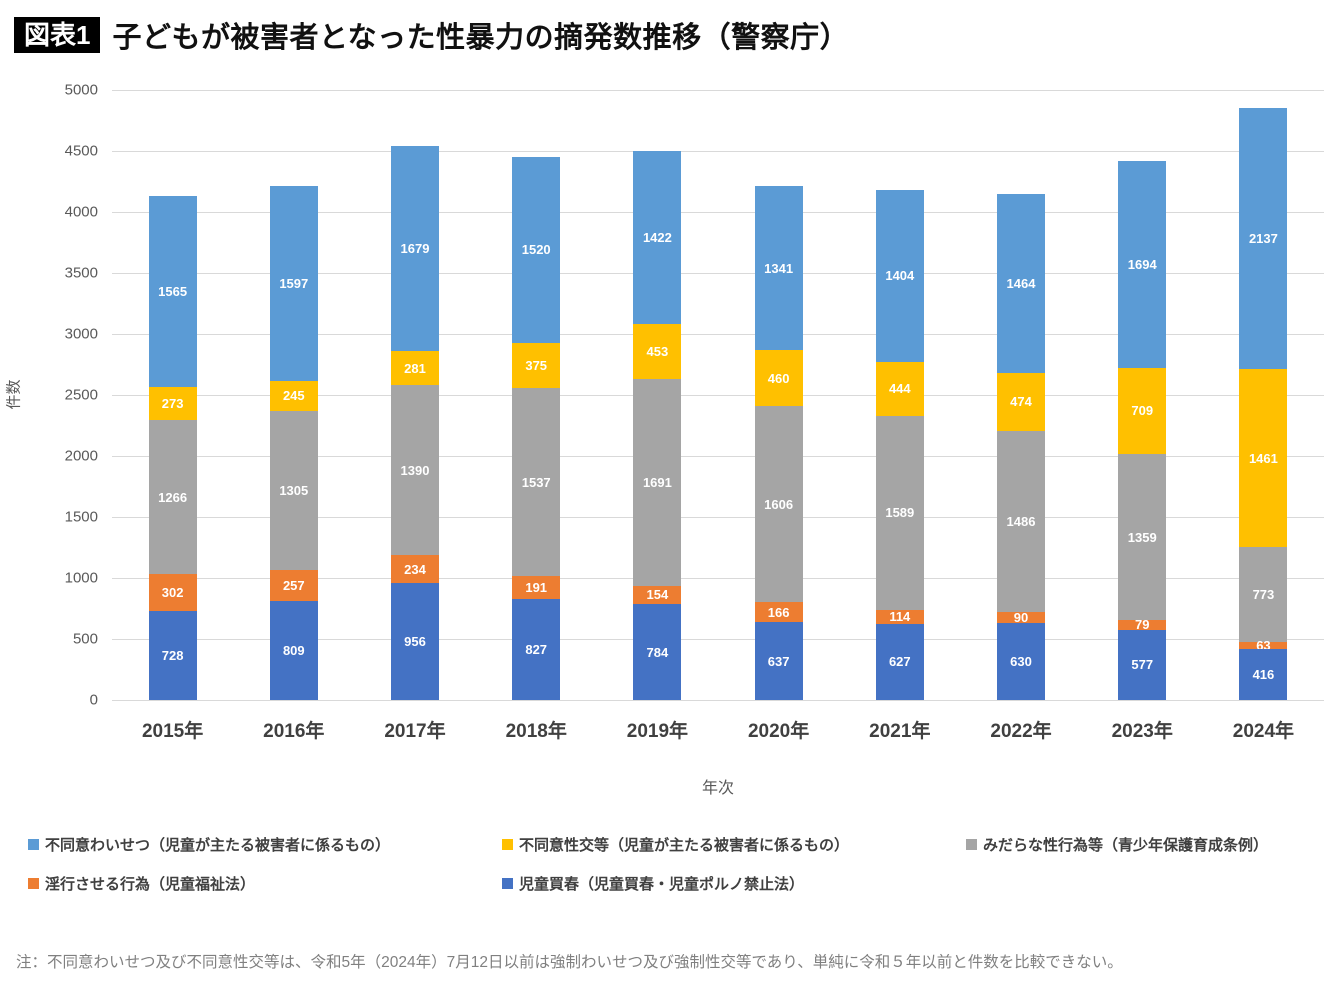 Image resolution: width=1340 pixels, height=988 pixels. I want to click on segment-value-label: 1305, so click(294, 490).